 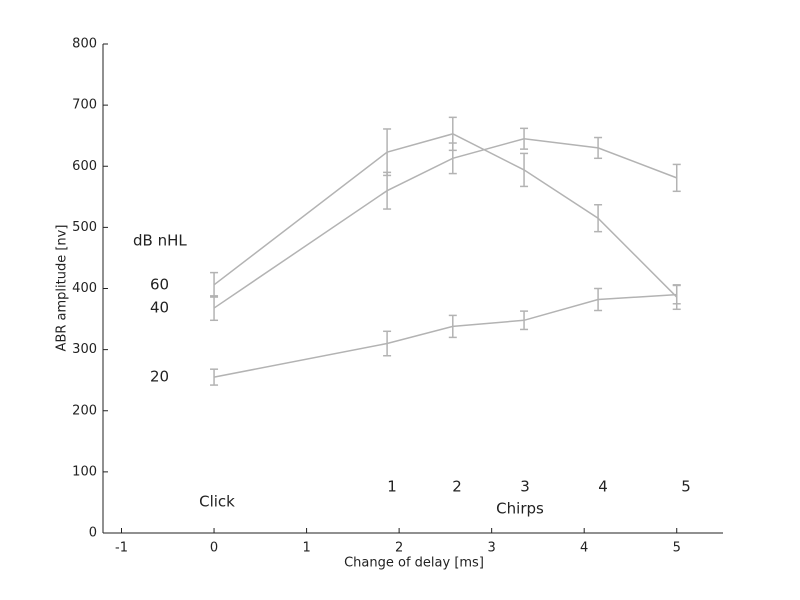 What do you see at coordinates (84, 227) in the screenshot?
I see `y-tick-label: 500` at bounding box center [84, 227].